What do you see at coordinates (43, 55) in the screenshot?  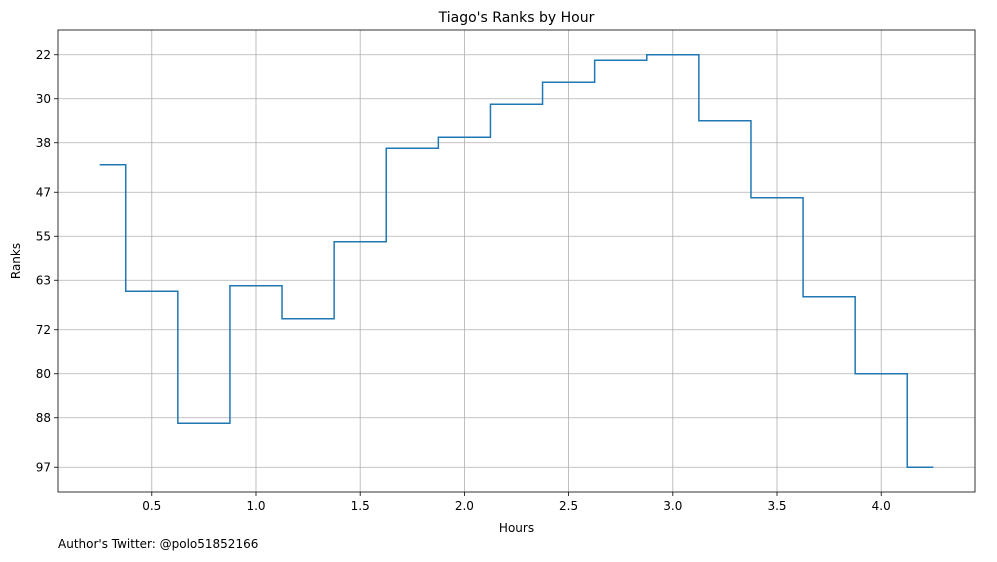 I see `y-tick-label: 22` at bounding box center [43, 55].